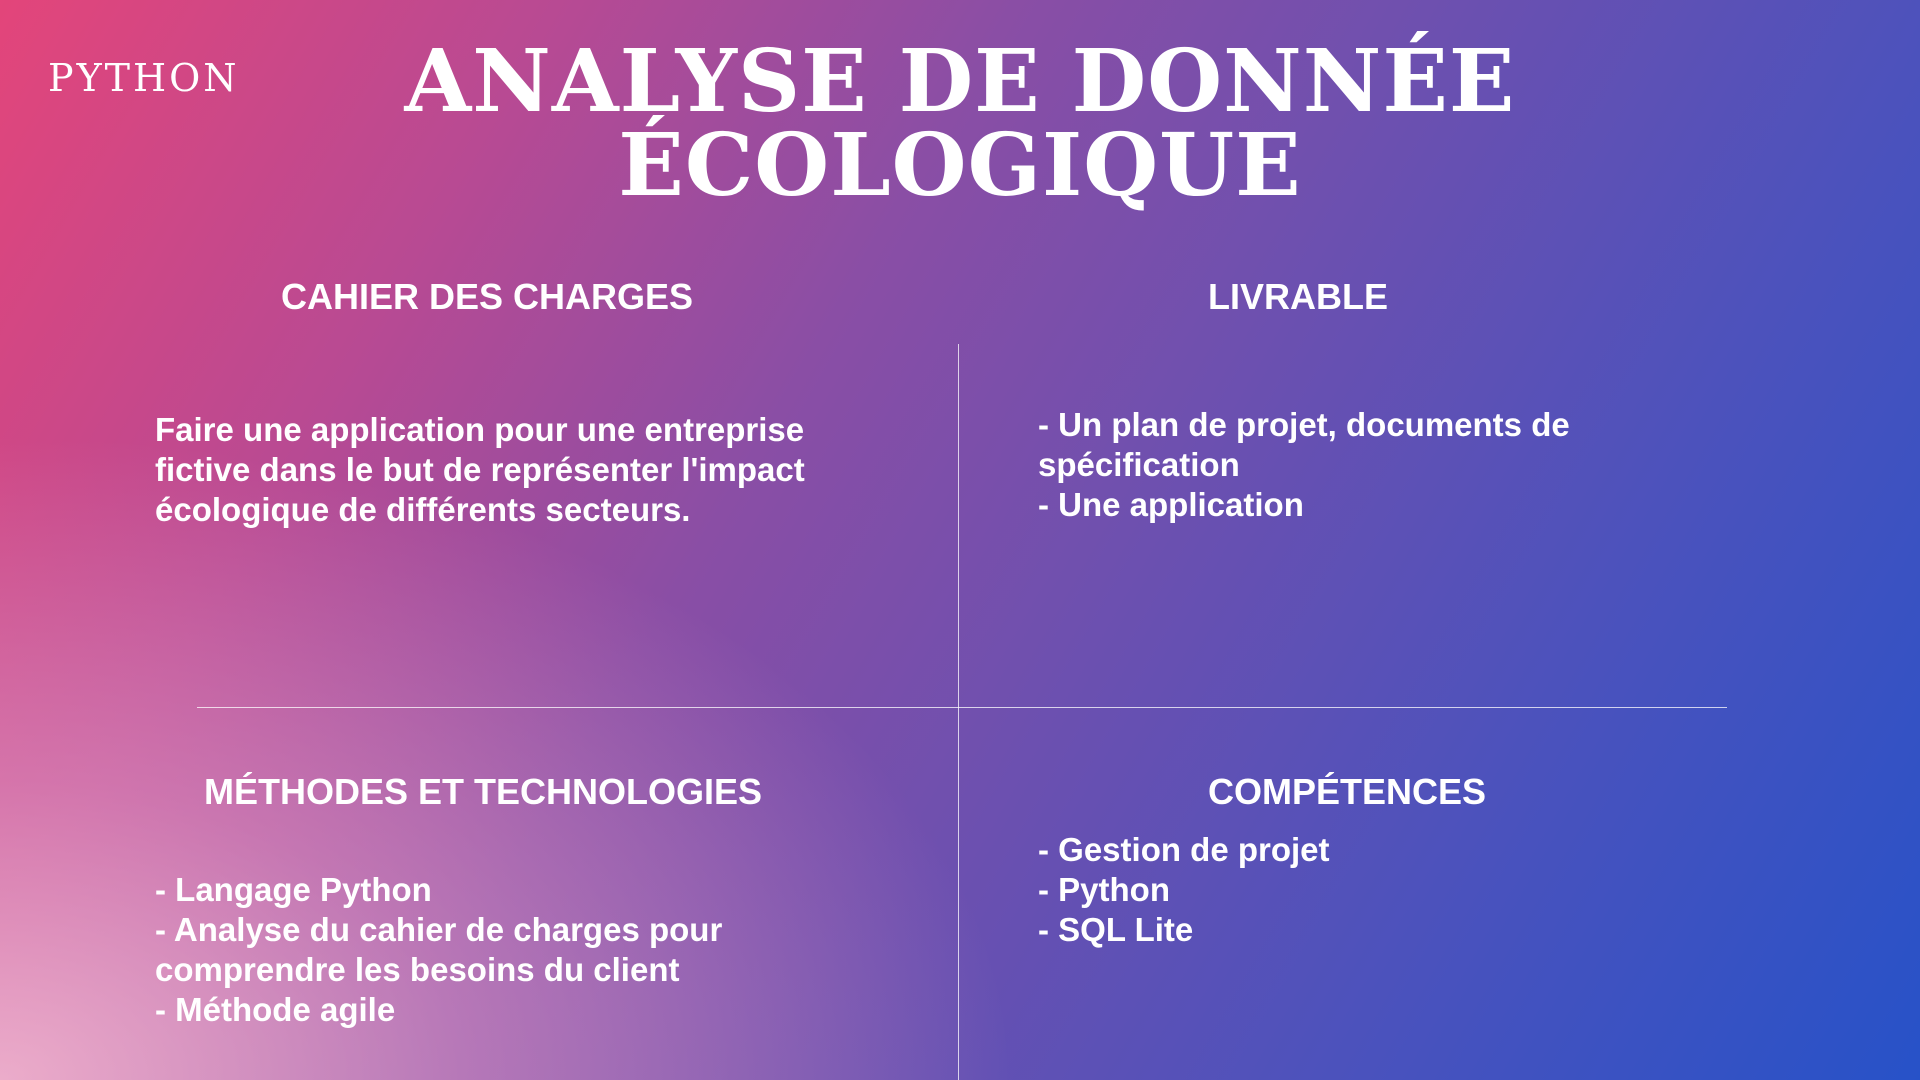 The height and width of the screenshot is (1080, 1920). Describe the element at coordinates (417, 969) in the screenshot. I see `methodes-line: comprendre les besoins du client` at that location.